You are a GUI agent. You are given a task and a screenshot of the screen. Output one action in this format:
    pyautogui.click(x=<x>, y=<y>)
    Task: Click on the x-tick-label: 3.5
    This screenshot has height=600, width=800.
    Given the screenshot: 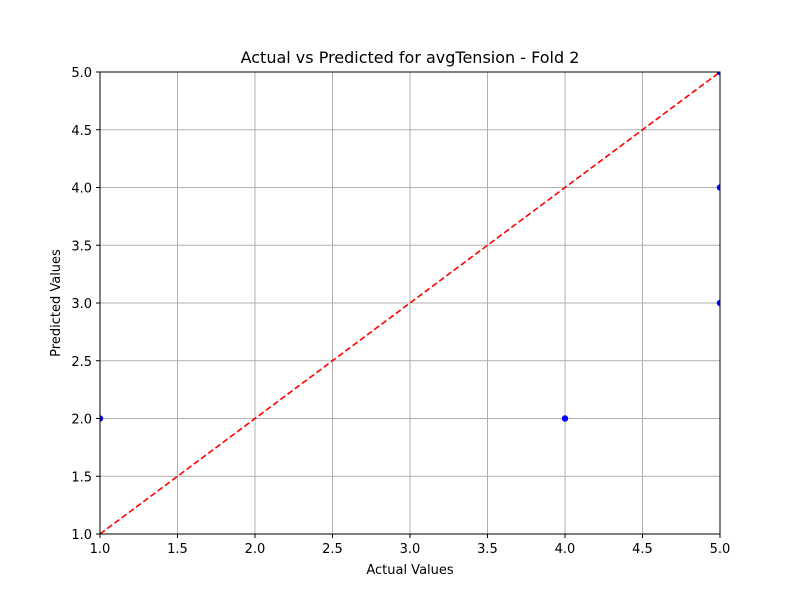 What is the action you would take?
    pyautogui.click(x=487, y=549)
    